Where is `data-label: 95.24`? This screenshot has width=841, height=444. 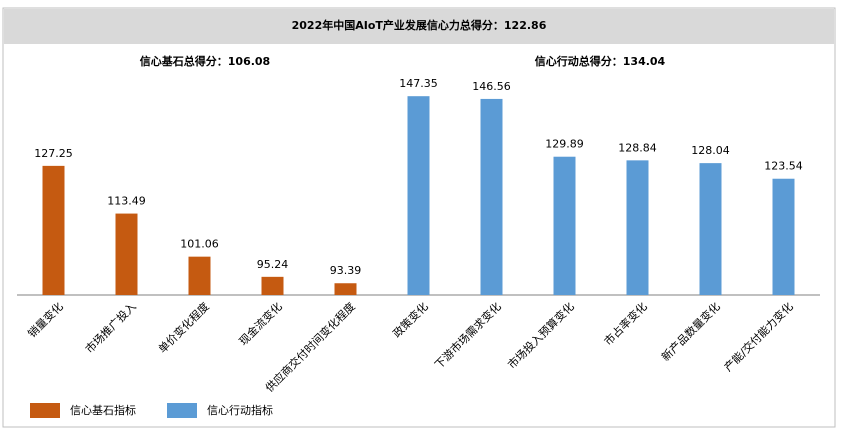 data-label: 95.24 is located at coordinates (273, 264).